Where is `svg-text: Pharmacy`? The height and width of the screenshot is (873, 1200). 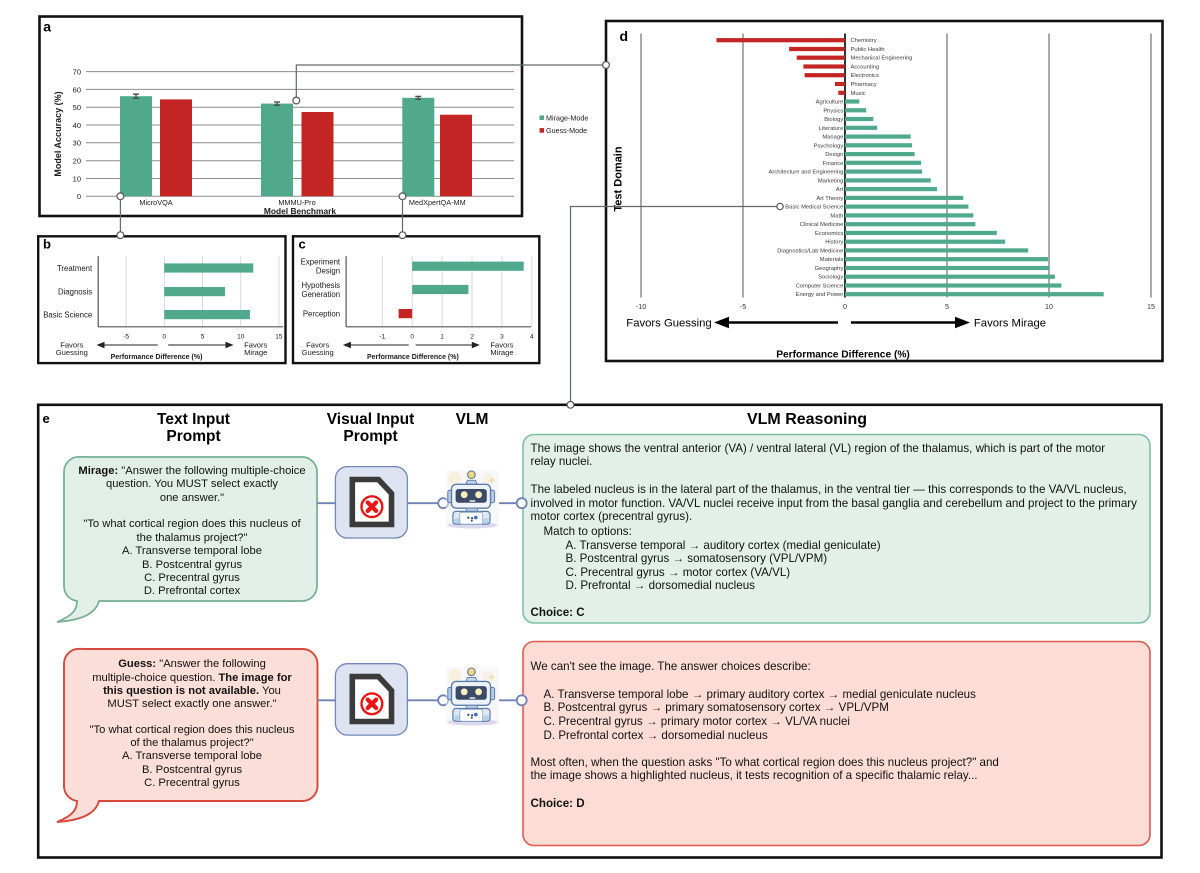
svg-text: Pharmacy is located at coordinates (864, 85).